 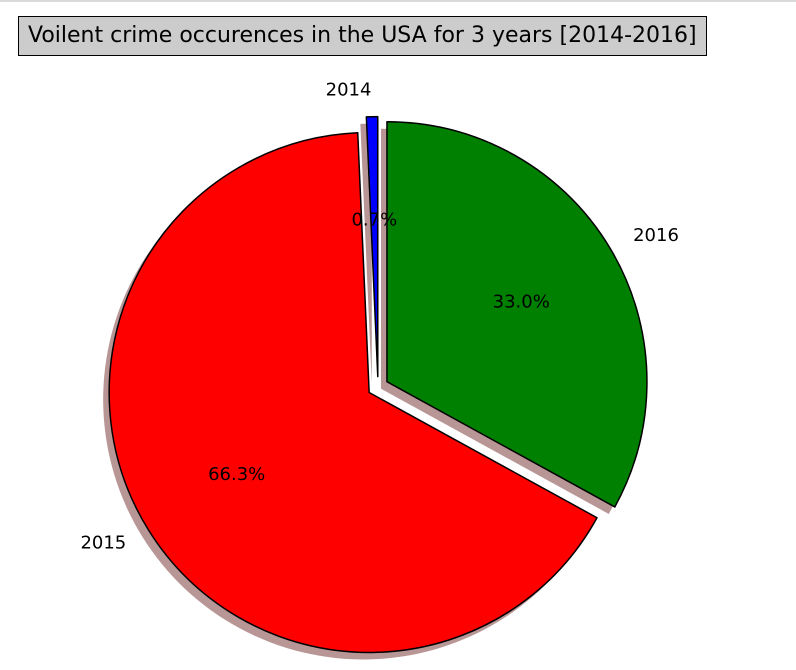 I want to click on pie-slice-2014, so click(x=372, y=246).